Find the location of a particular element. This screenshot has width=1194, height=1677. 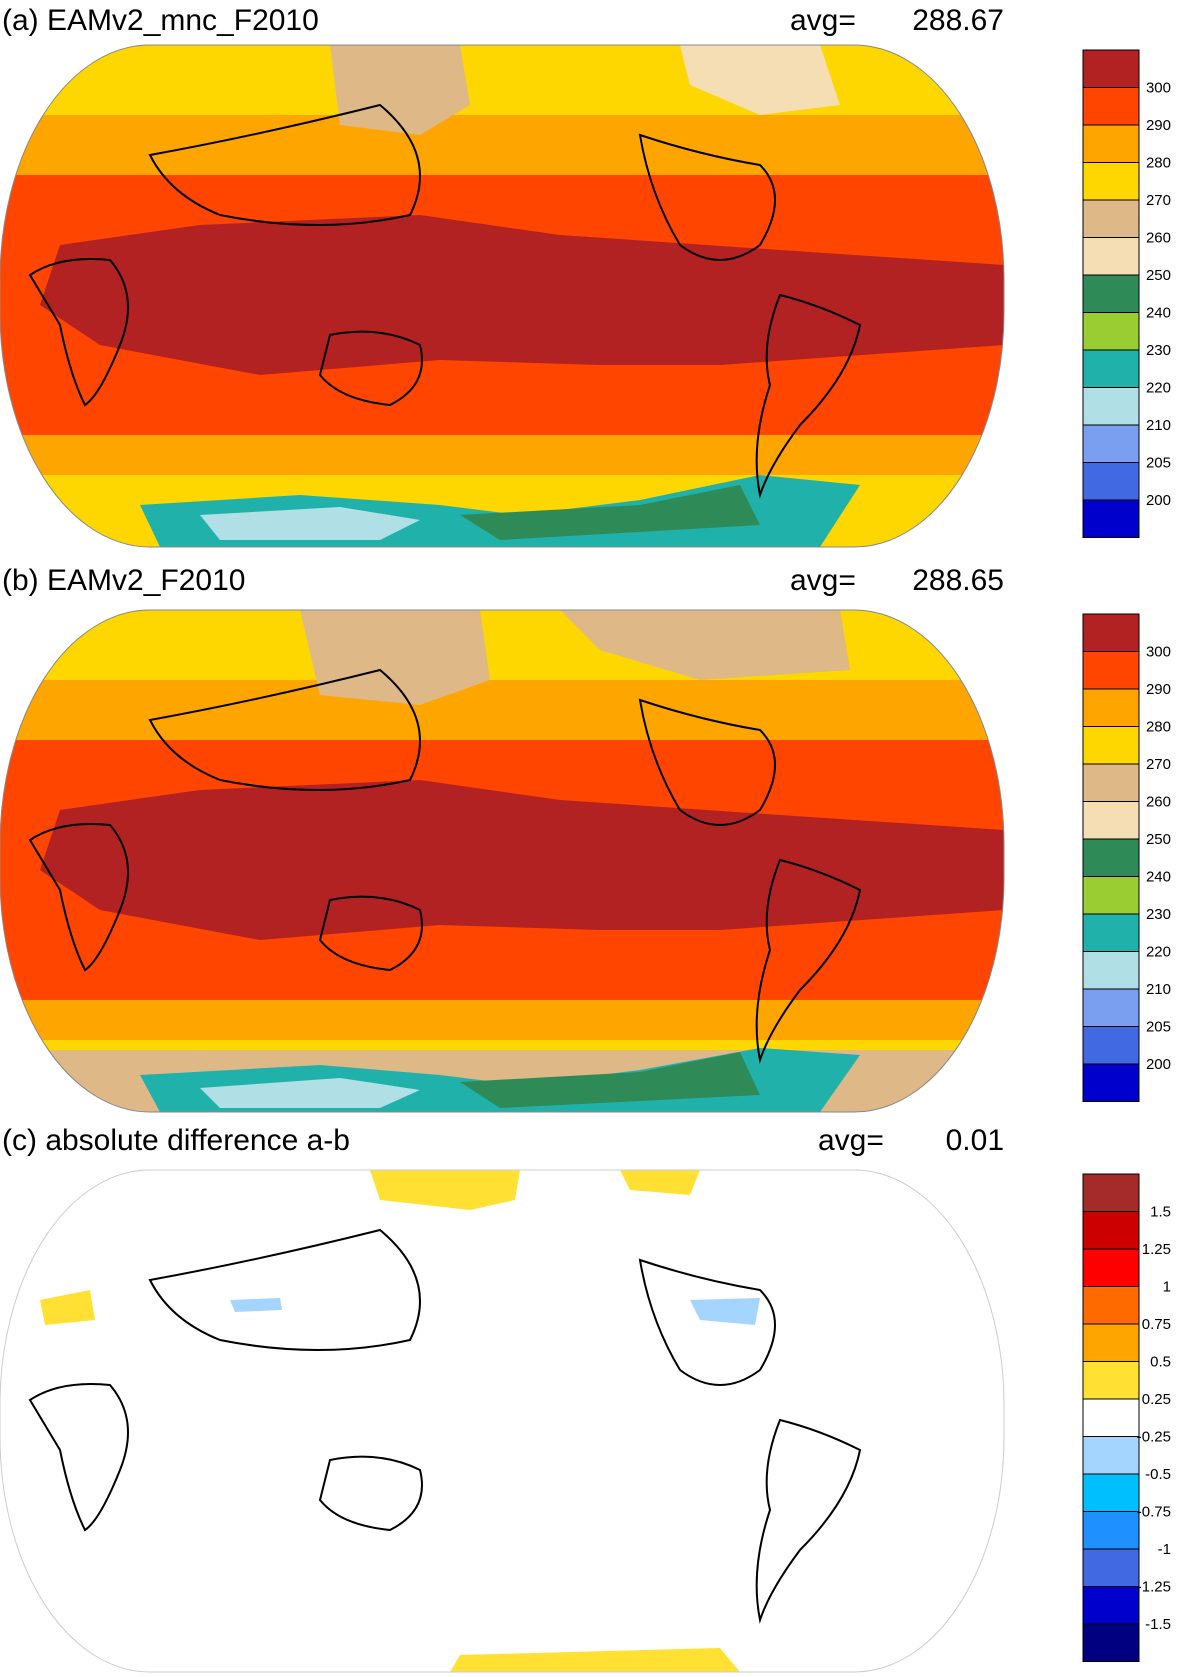

colorbar-a-label-0: 300 is located at coordinates (1158, 88).